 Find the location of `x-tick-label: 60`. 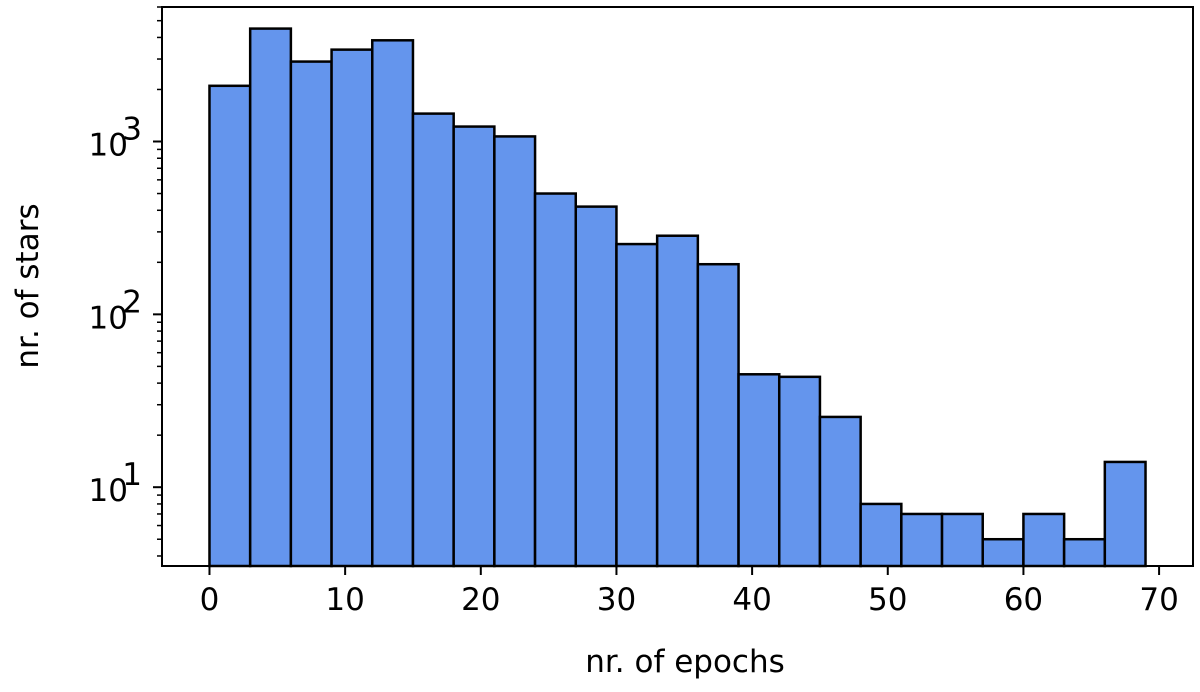

x-tick-label: 60 is located at coordinates (1023, 600).